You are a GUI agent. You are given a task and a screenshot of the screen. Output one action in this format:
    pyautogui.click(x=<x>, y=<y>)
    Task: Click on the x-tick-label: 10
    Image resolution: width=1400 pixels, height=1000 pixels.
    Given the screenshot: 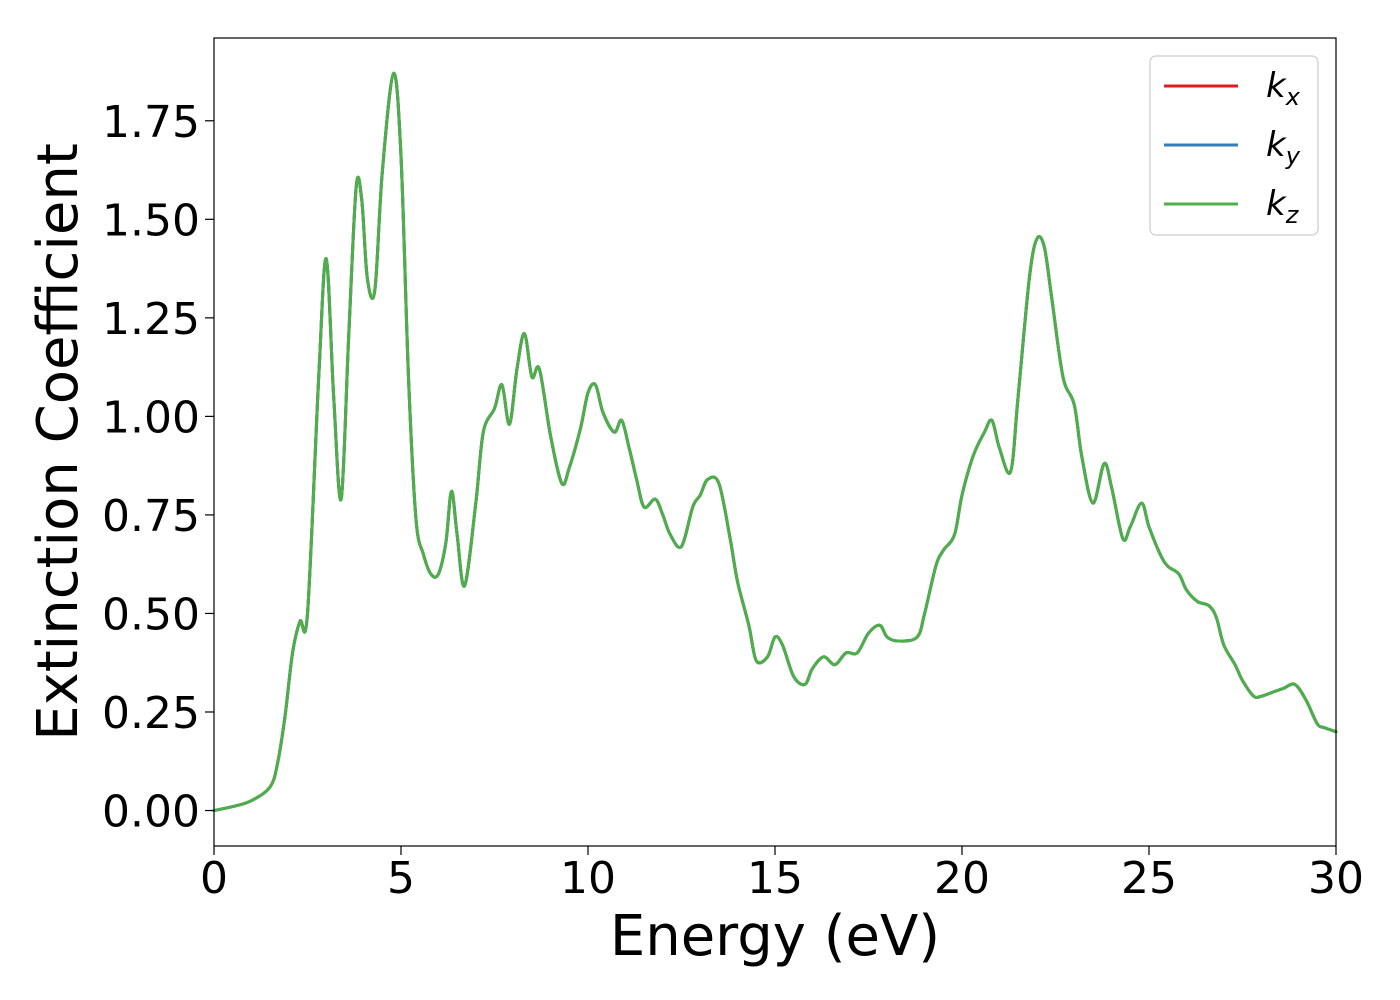 What is the action you would take?
    pyautogui.click(x=588, y=878)
    